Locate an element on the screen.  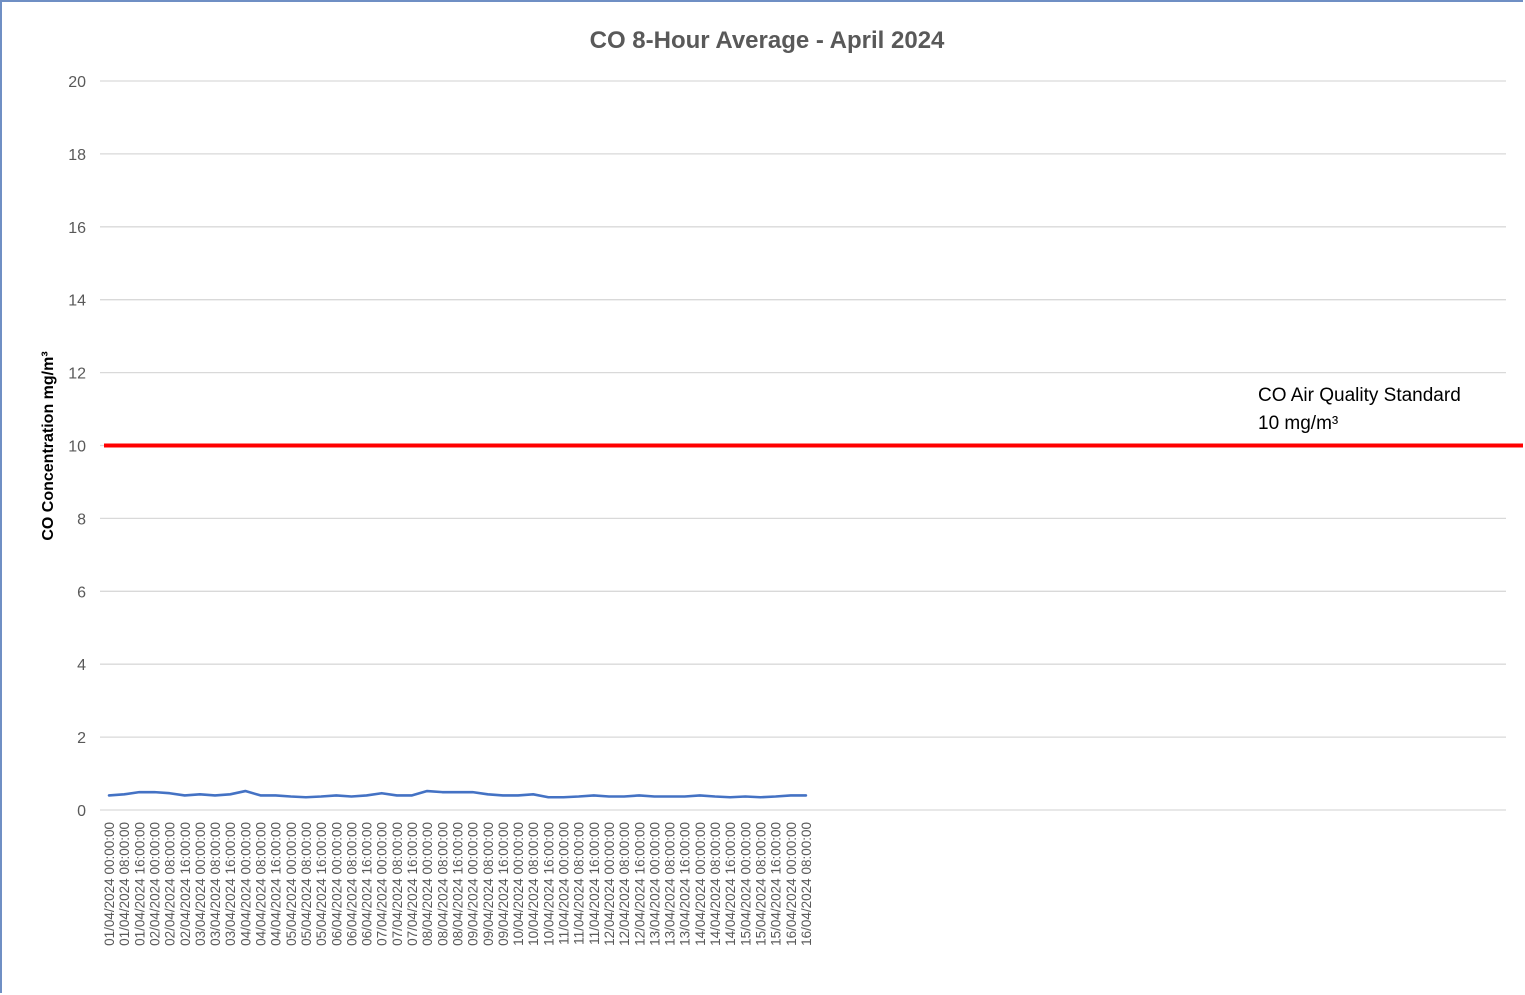
x-tick-label: 10/04/2024 00:00:00 is located at coordinates (518, 884).